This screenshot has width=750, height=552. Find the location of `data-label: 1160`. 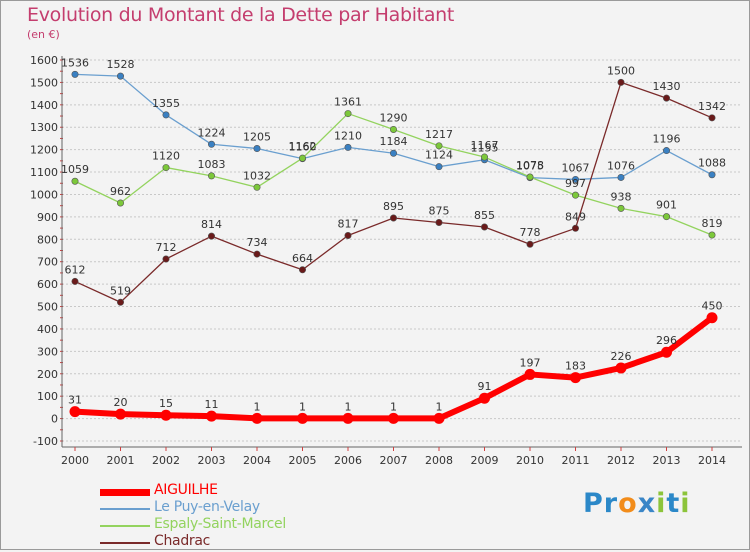

data-label: 1160 is located at coordinates (303, 147).